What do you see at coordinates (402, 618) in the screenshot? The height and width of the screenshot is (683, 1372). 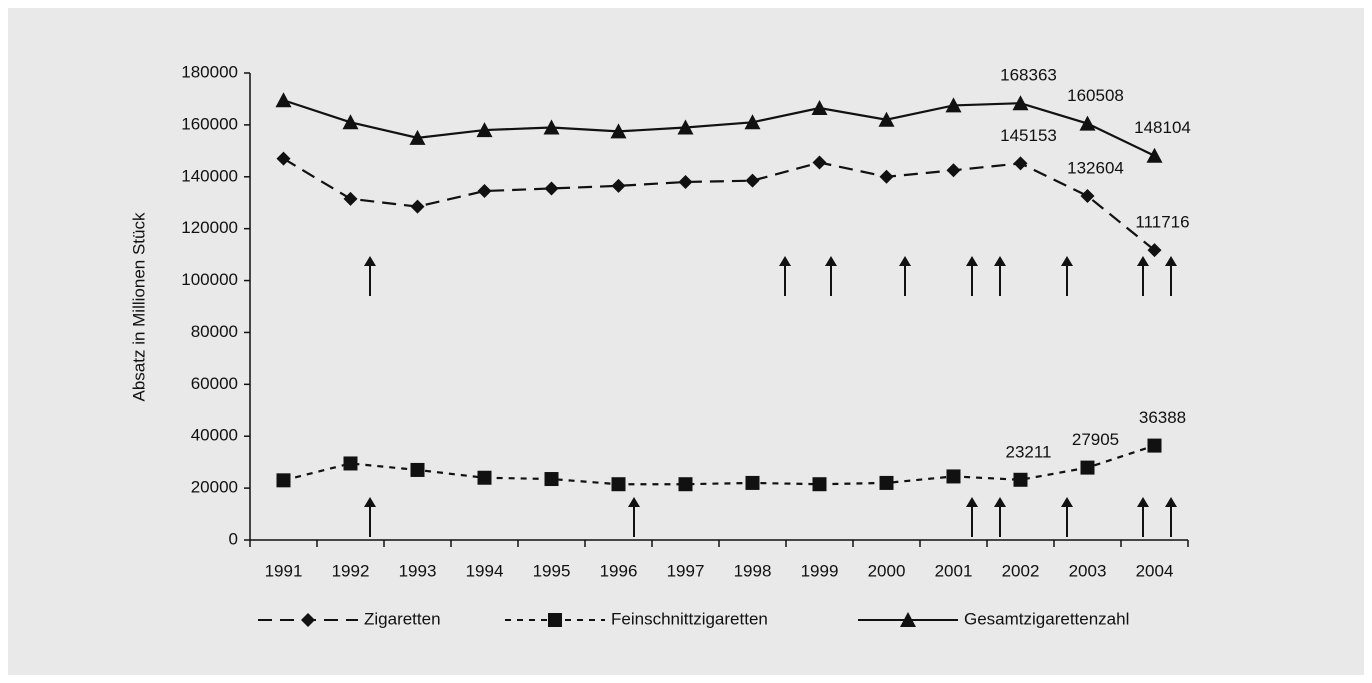 I see `legend-label: Zigaretten` at bounding box center [402, 618].